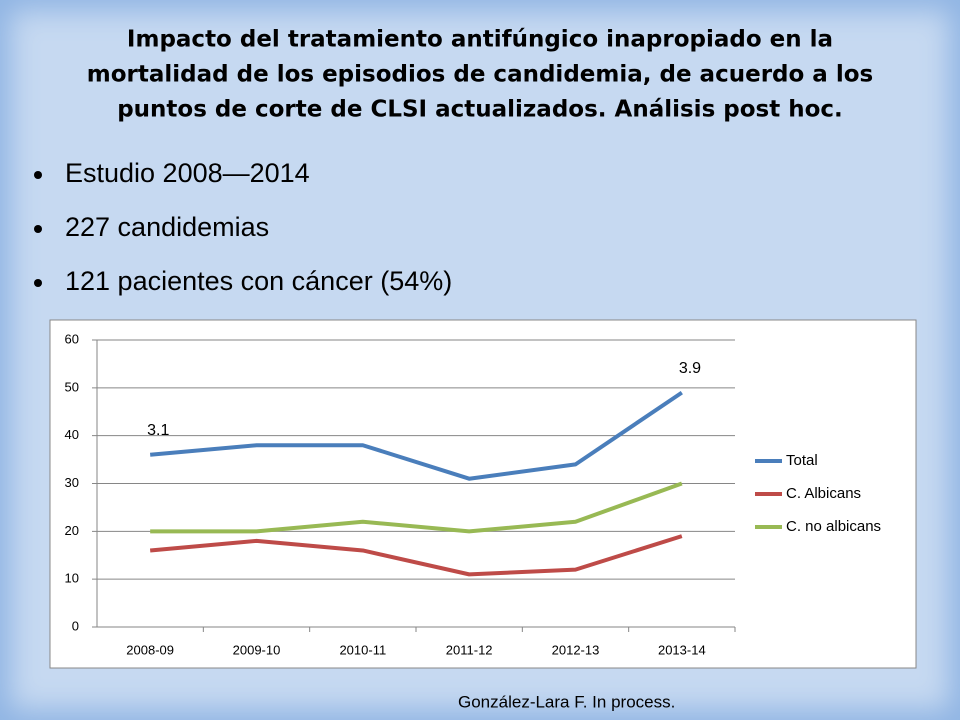  What do you see at coordinates (566, 701) in the screenshot?
I see `footer: González-Lara F. In process.` at bounding box center [566, 701].